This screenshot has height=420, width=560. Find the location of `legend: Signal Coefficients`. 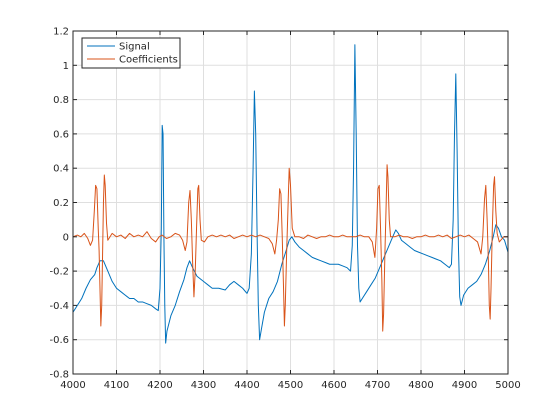

legend: Signal Coefficients is located at coordinates (131, 53).